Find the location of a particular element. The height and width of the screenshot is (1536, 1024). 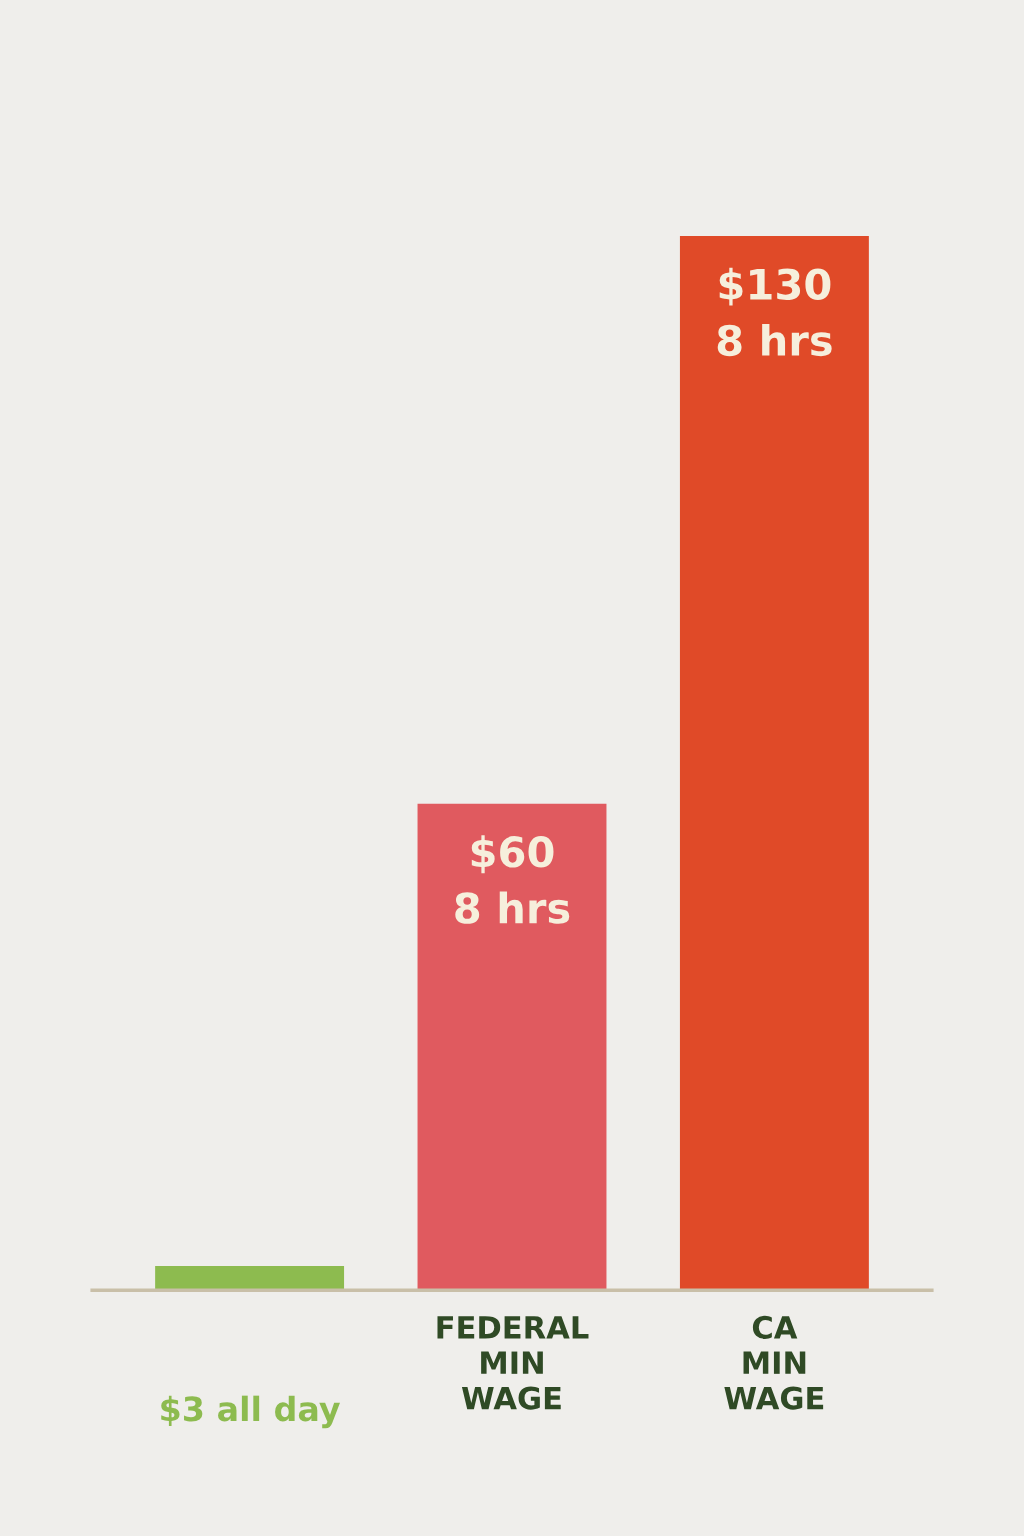

x-tick-label: FEDERAL MIN WAGE is located at coordinates (513, 1363).